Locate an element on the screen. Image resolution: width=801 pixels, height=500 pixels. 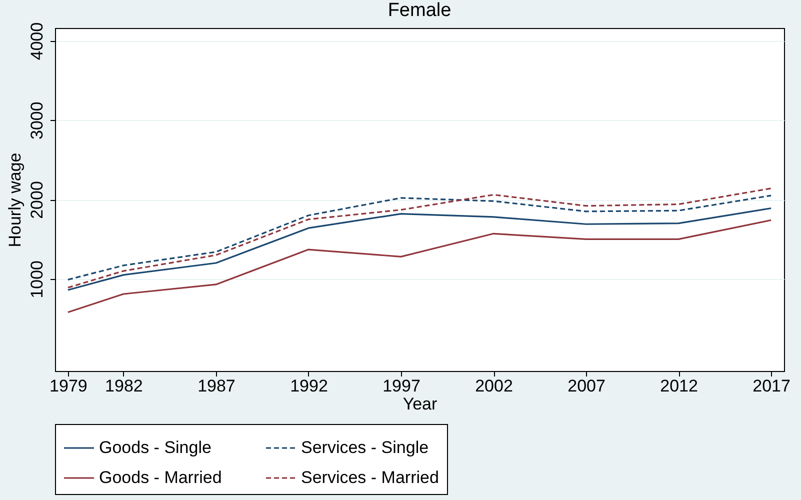
x-tick-label: 1982 is located at coordinates (124, 386).